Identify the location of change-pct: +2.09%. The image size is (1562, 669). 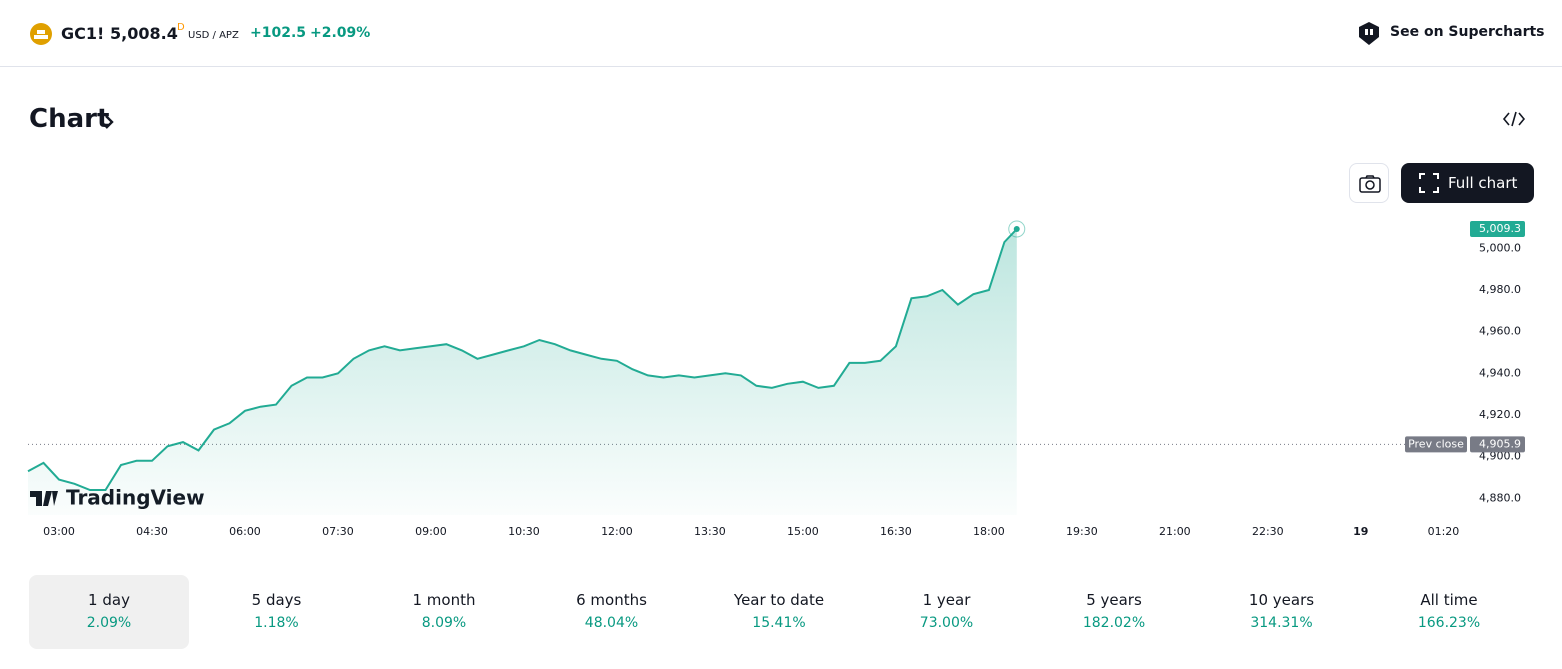
(340, 33).